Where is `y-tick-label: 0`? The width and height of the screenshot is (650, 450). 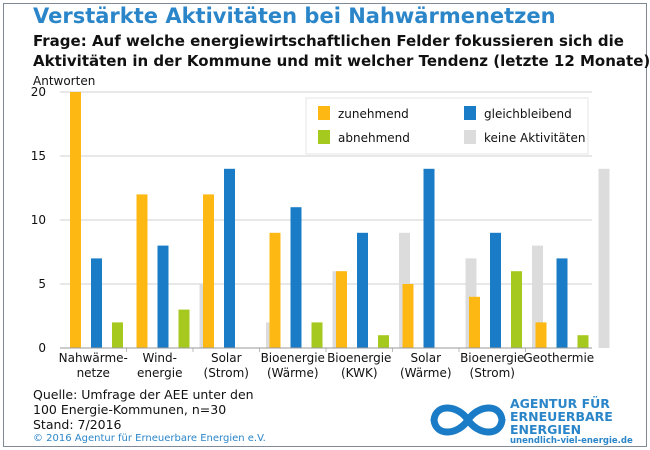 y-tick-label: 0 is located at coordinates (42, 348).